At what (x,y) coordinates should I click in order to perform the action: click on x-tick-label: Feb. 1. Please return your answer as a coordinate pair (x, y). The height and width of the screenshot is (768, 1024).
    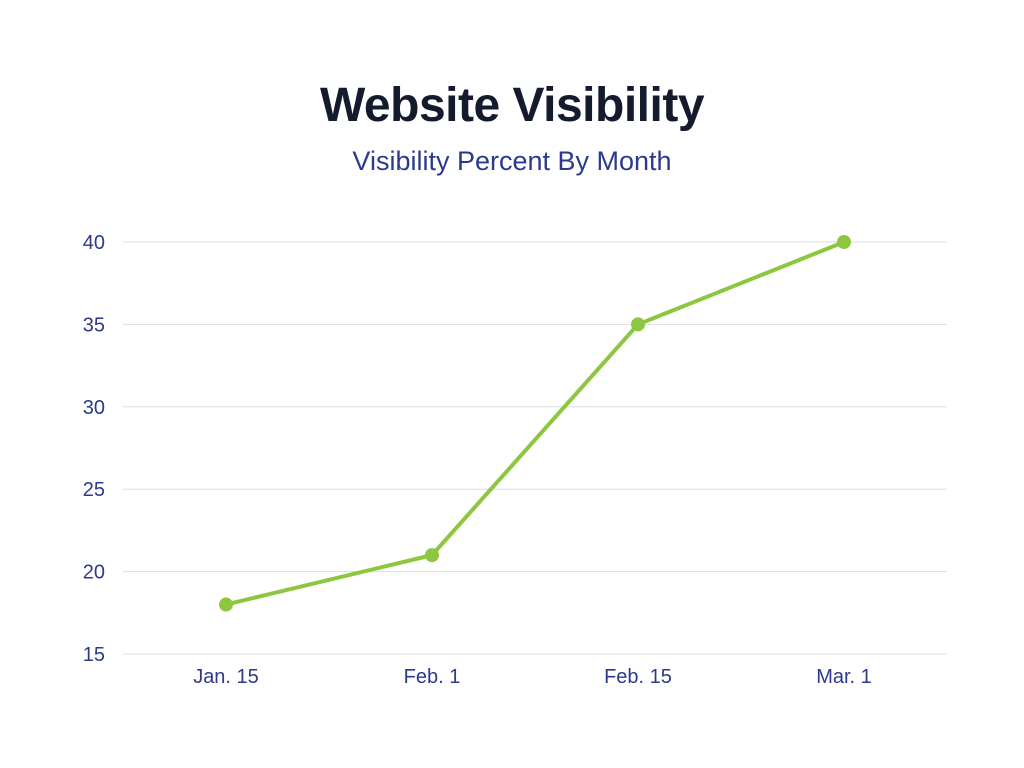
    Looking at the image, I should click on (432, 677).